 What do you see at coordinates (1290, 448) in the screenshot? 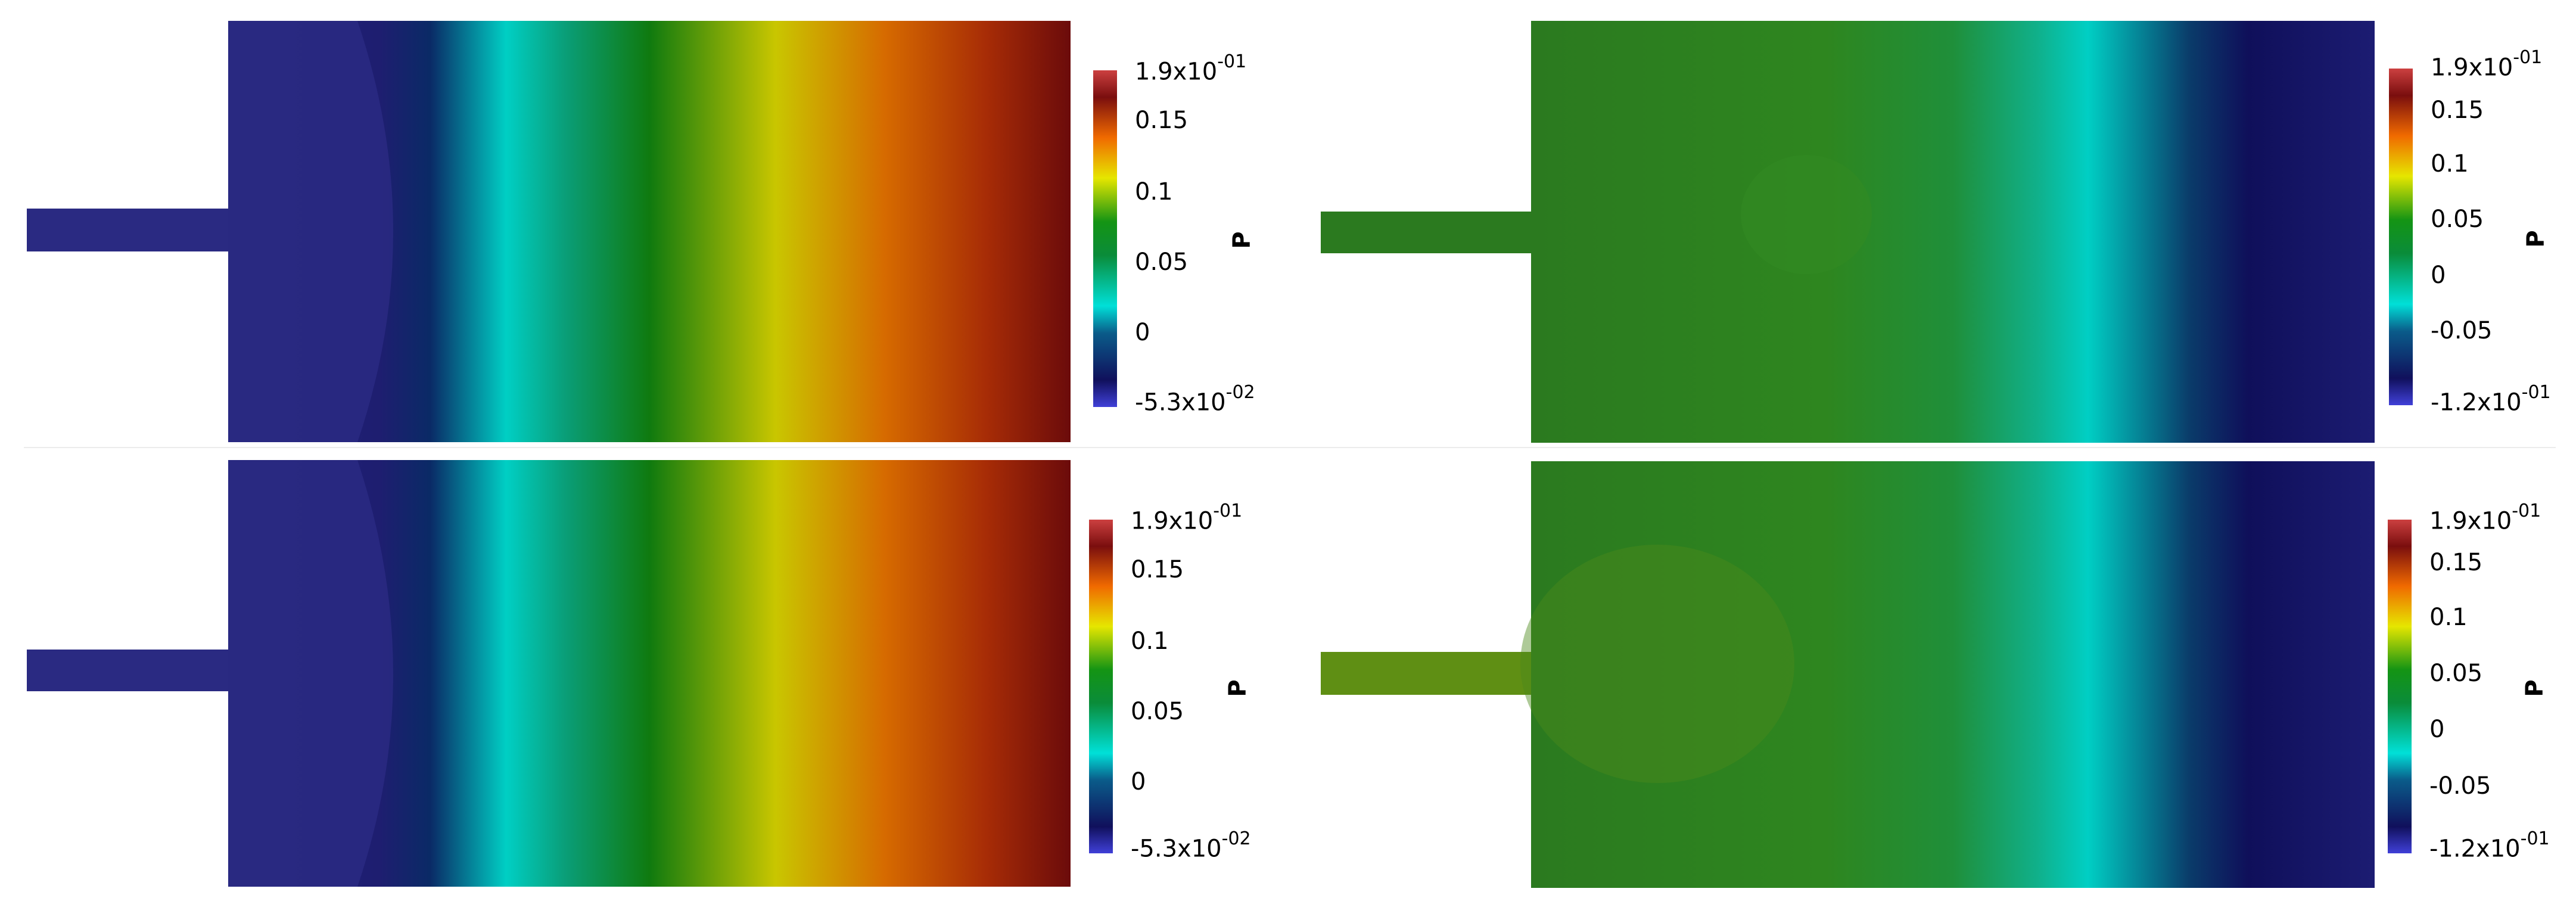
I see `panel-divider` at bounding box center [1290, 448].